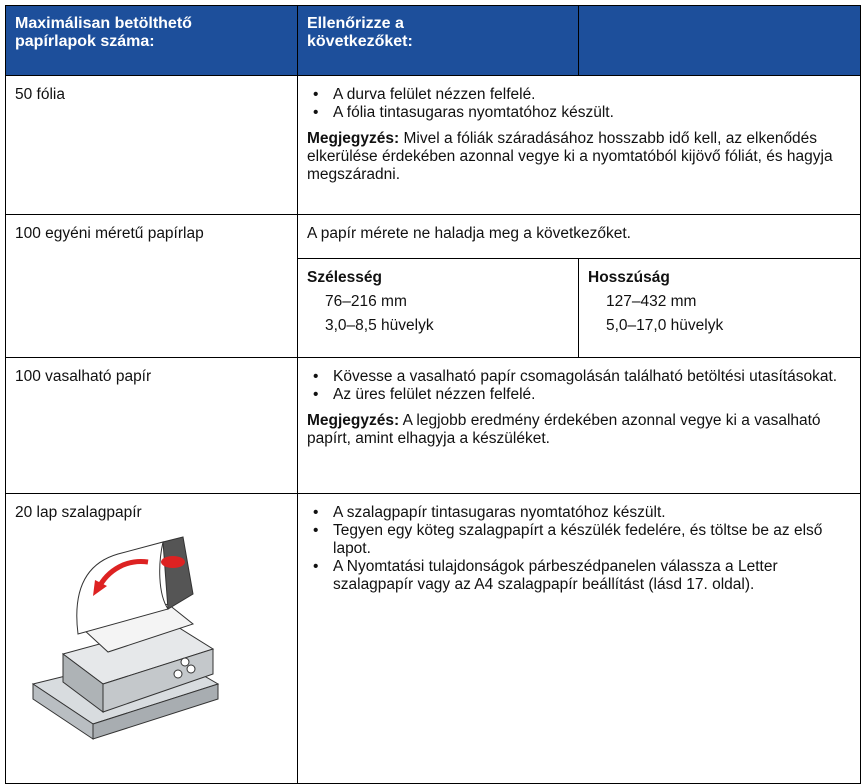 The image size is (865, 784). I want to click on bullet: Az üres felület nézzen felfelé., so click(582, 395).